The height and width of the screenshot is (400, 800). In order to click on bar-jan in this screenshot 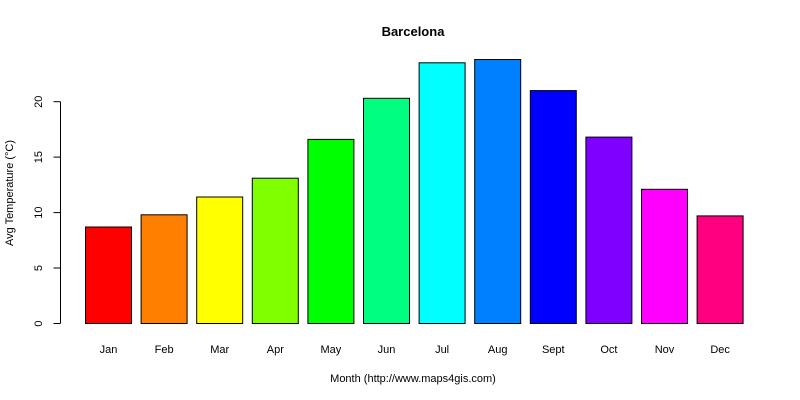, I will do `click(108, 275)`.